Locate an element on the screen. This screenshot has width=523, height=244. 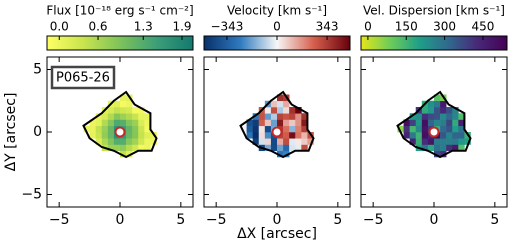
colorbar-tick-label: 150 is located at coordinates (406, 27).